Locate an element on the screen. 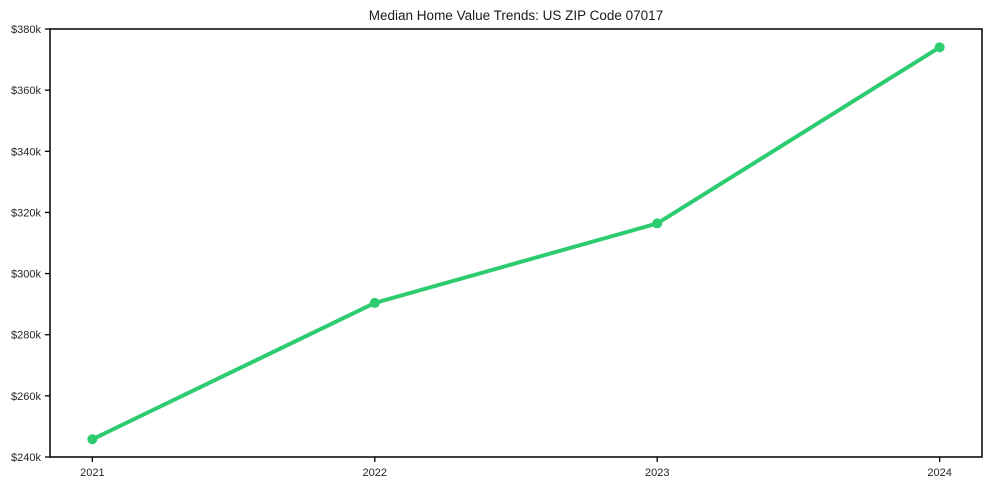  data-point-2024 is located at coordinates (939, 47).